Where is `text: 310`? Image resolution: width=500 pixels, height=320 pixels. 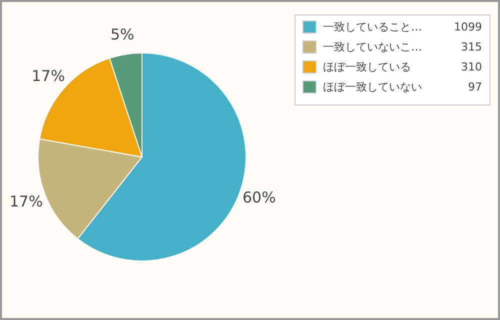
text: 310 is located at coordinates (471, 67).